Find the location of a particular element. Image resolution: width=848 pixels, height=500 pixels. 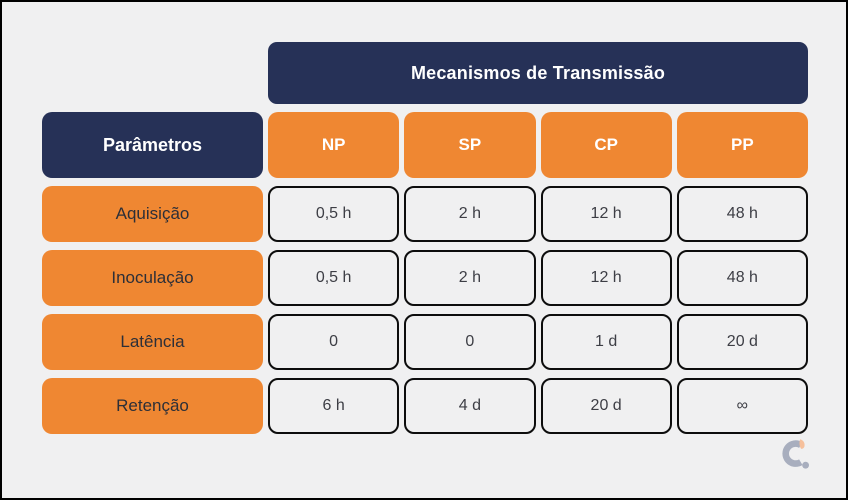

cell-aquisicao-pp: 48 h is located at coordinates (742, 214).